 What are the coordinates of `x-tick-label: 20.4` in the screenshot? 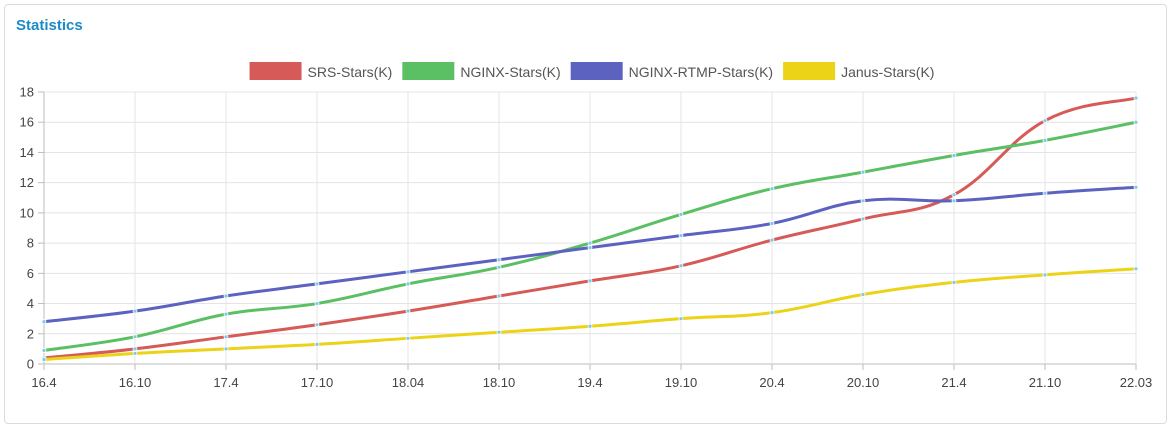 It's located at (771, 382).